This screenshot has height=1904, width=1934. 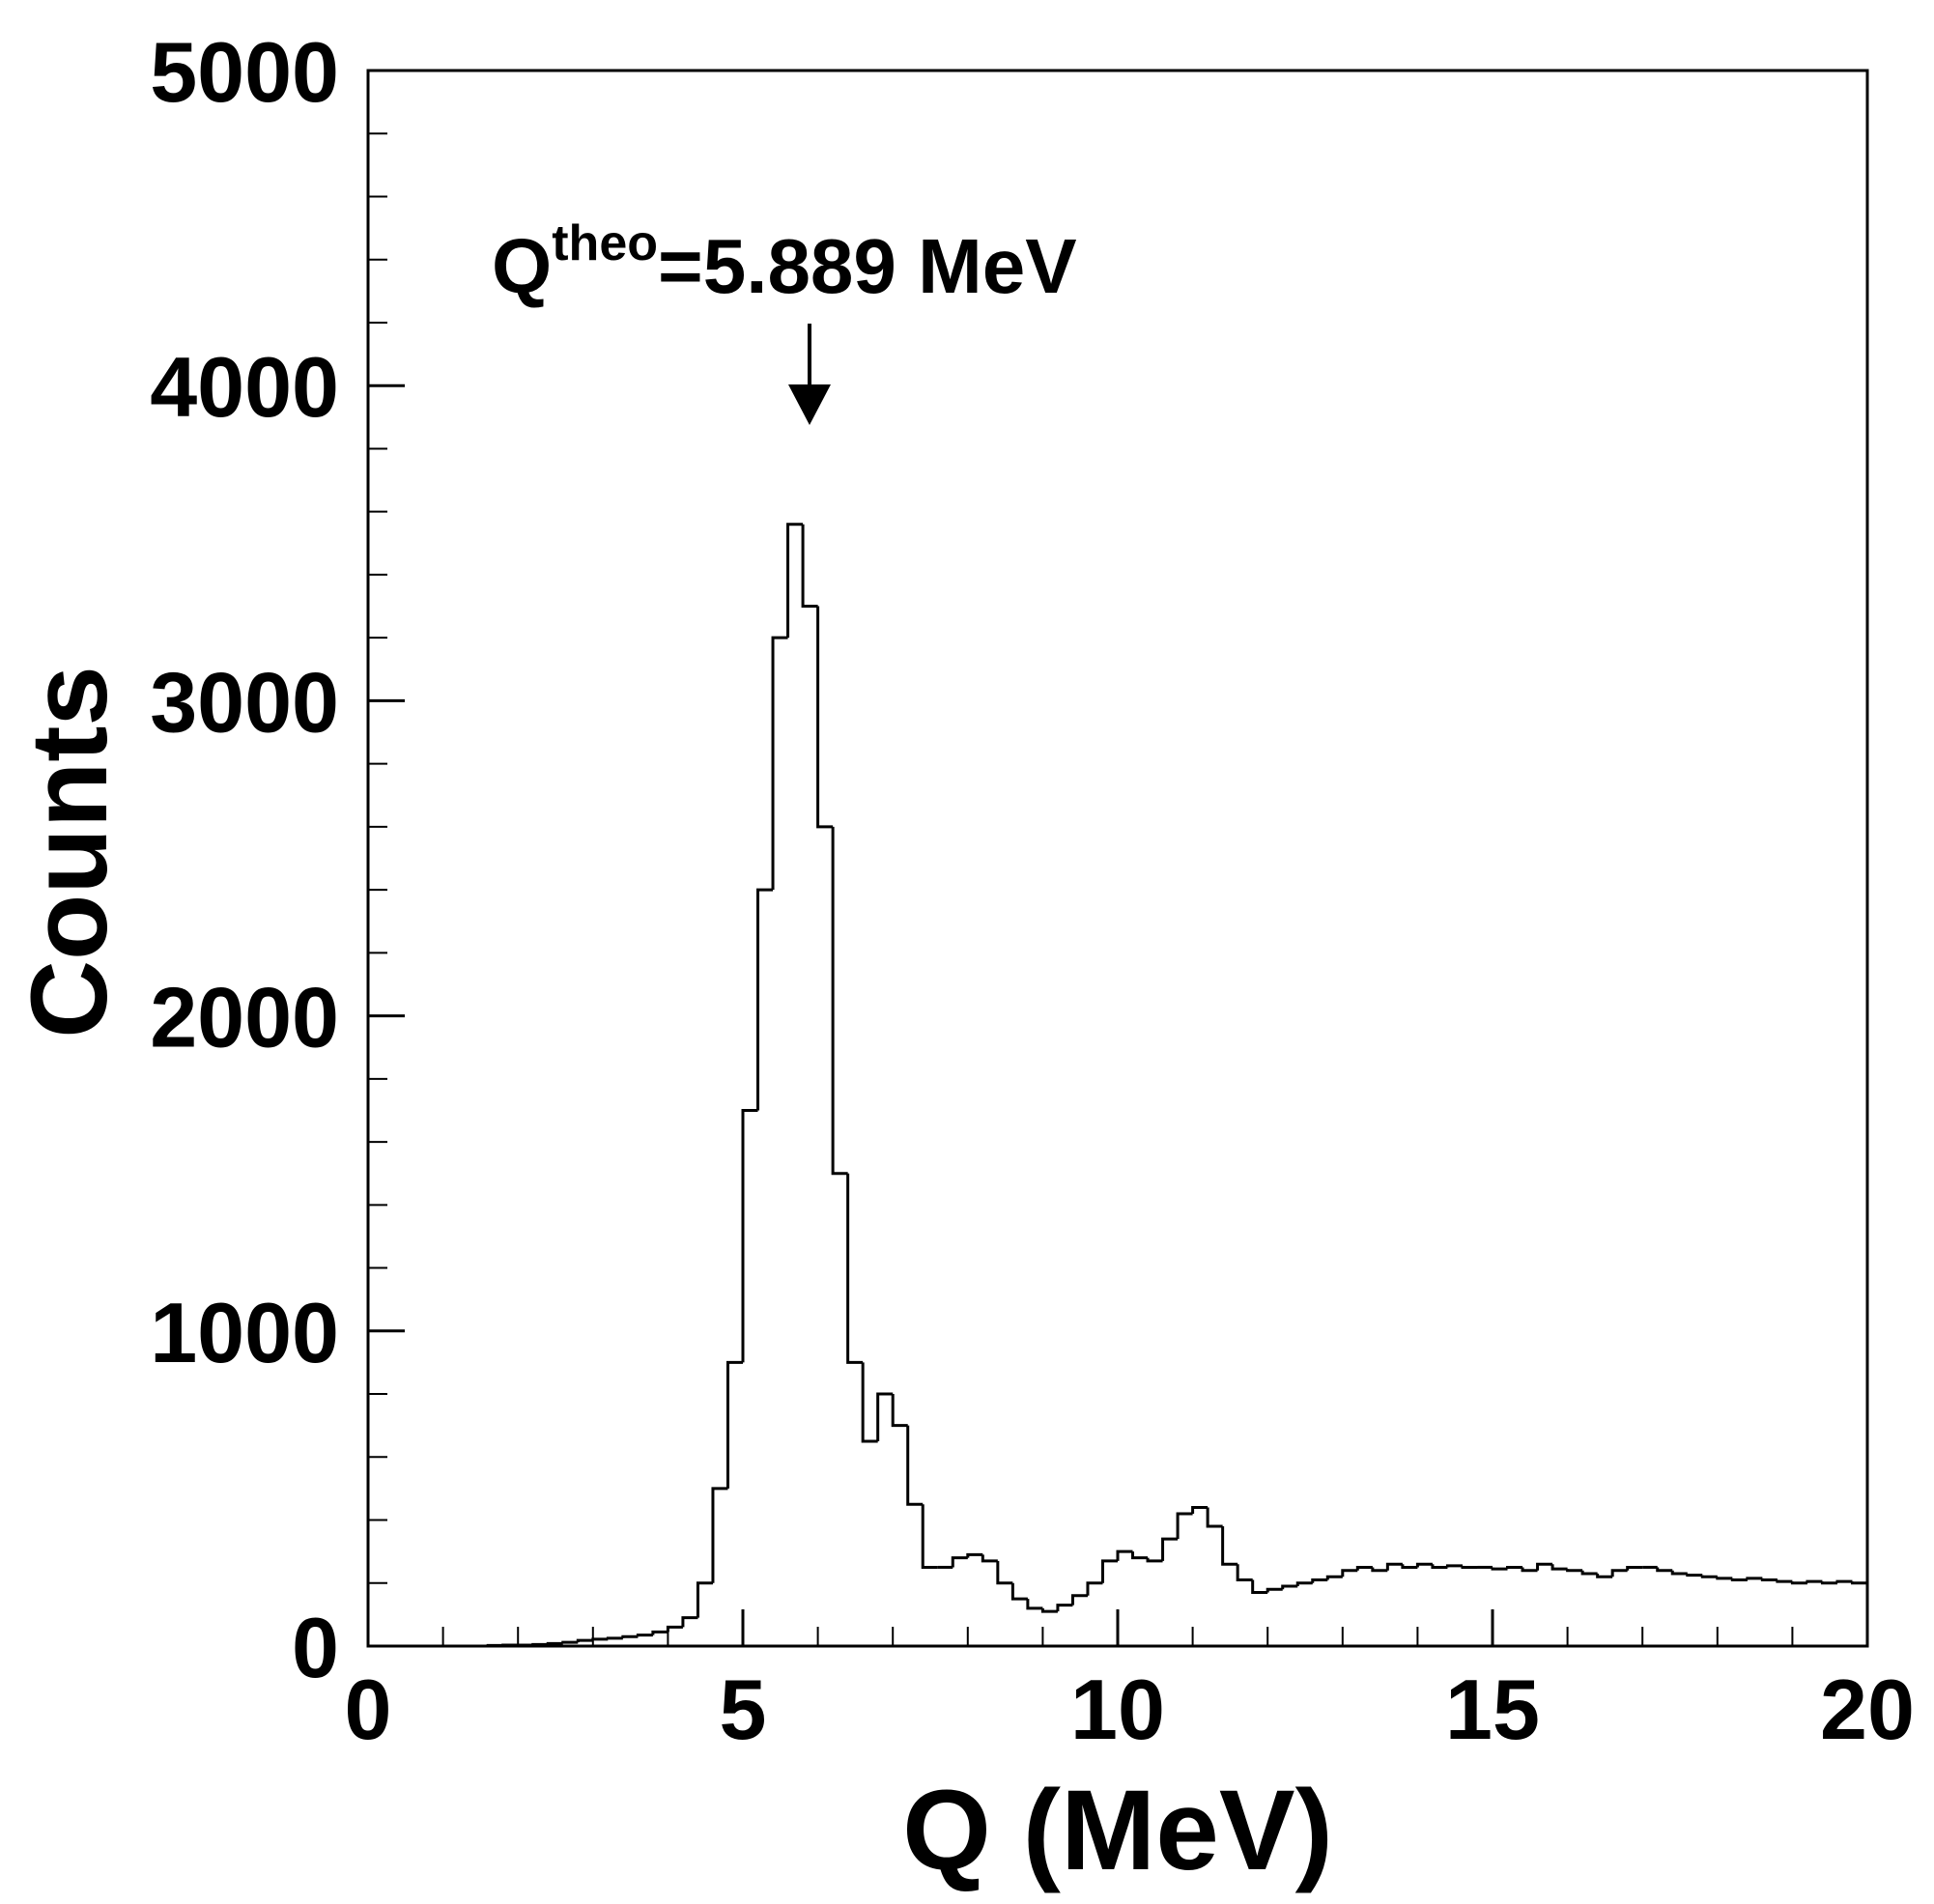 I want to click on arrow-head, so click(x=809, y=405).